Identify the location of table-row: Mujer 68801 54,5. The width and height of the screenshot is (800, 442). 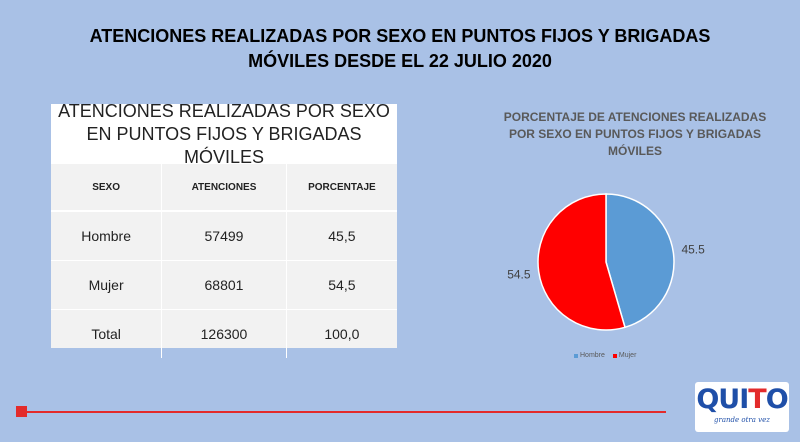
(224, 285).